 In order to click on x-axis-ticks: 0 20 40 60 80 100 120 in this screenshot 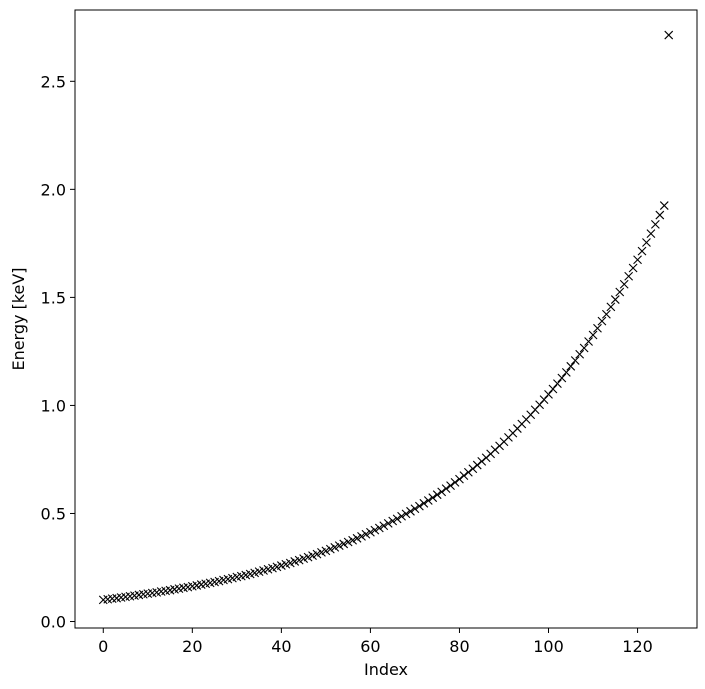, I will do `click(375, 642)`.